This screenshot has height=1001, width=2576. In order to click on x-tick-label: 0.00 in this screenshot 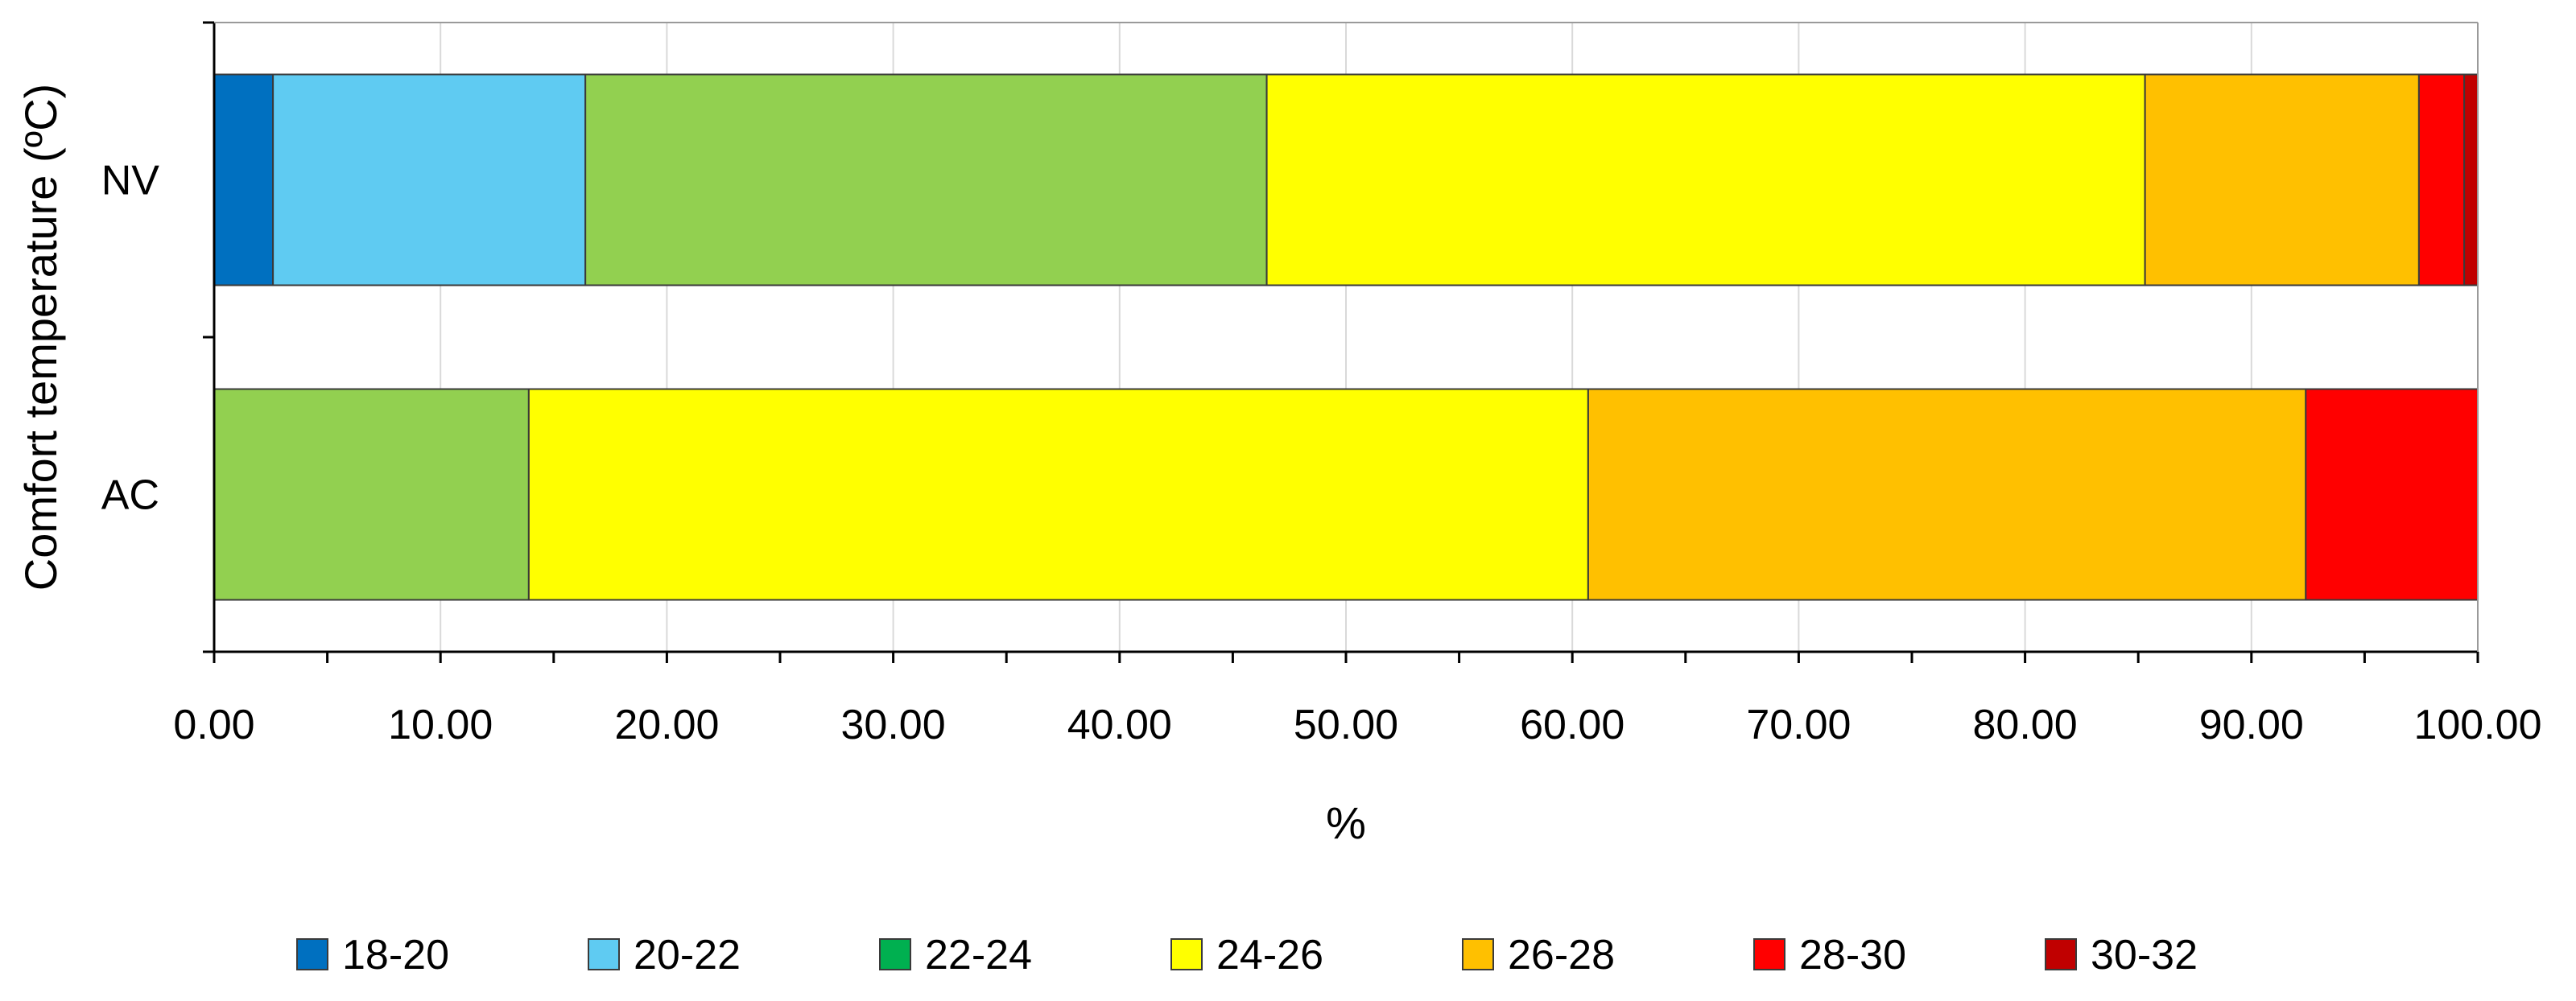, I will do `click(213, 725)`.